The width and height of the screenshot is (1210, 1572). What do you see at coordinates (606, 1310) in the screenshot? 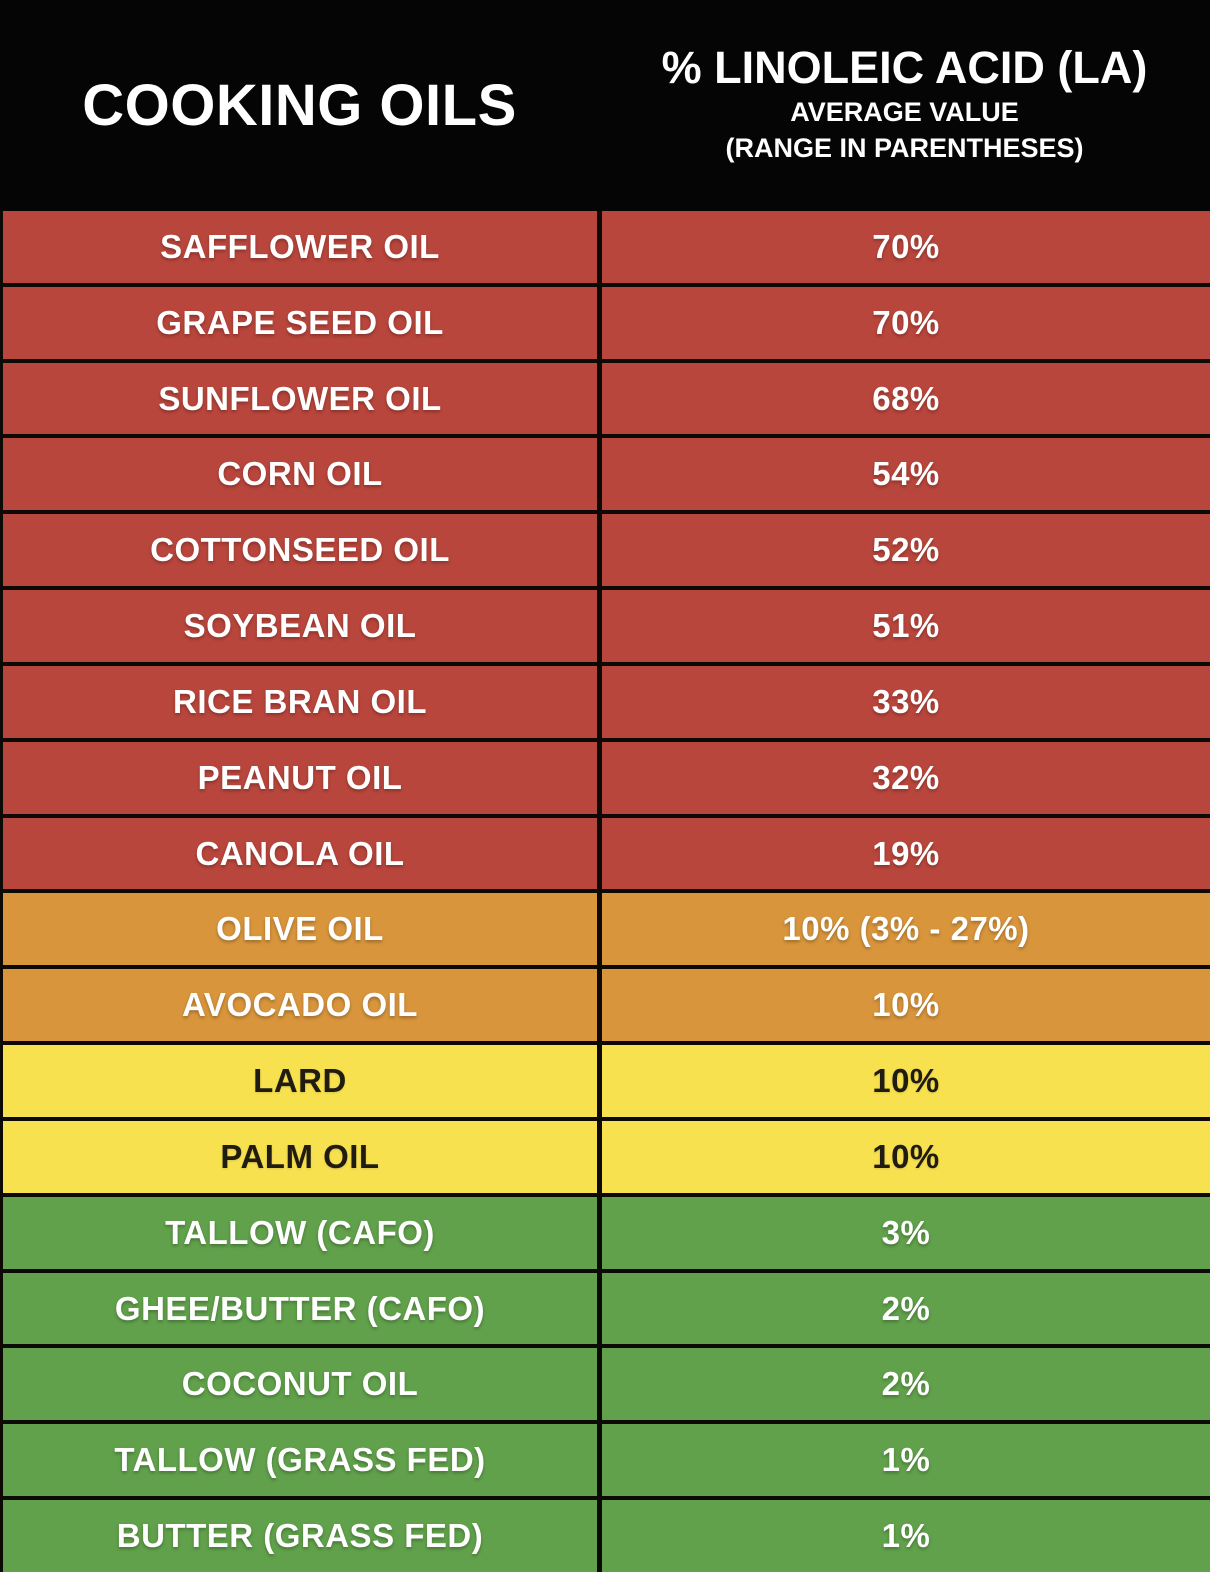
I see `table-row: GHEE/BUTTER (CAFO) 2%` at bounding box center [606, 1310].